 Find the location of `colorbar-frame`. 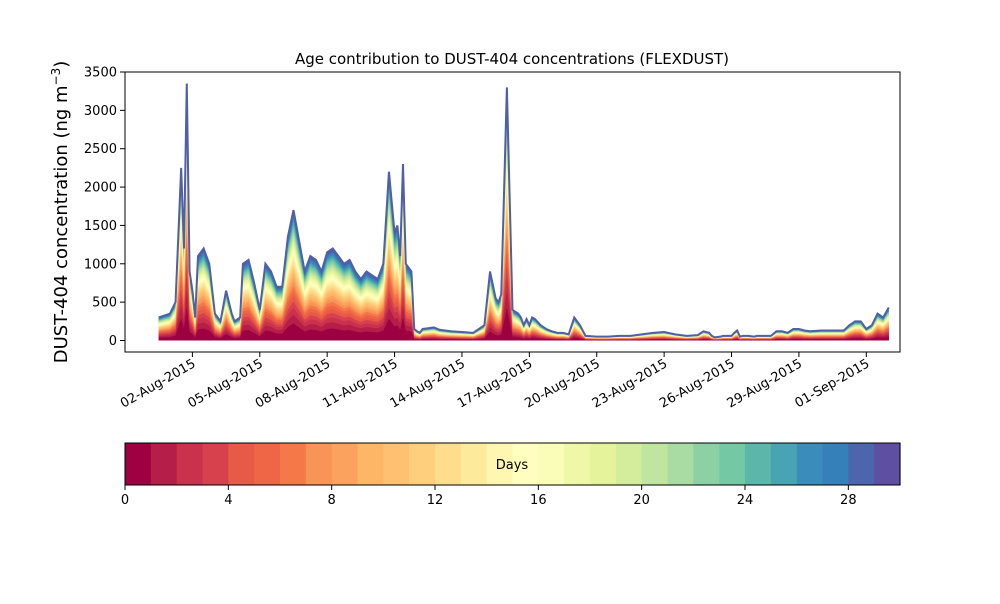

colorbar-frame is located at coordinates (512, 464).